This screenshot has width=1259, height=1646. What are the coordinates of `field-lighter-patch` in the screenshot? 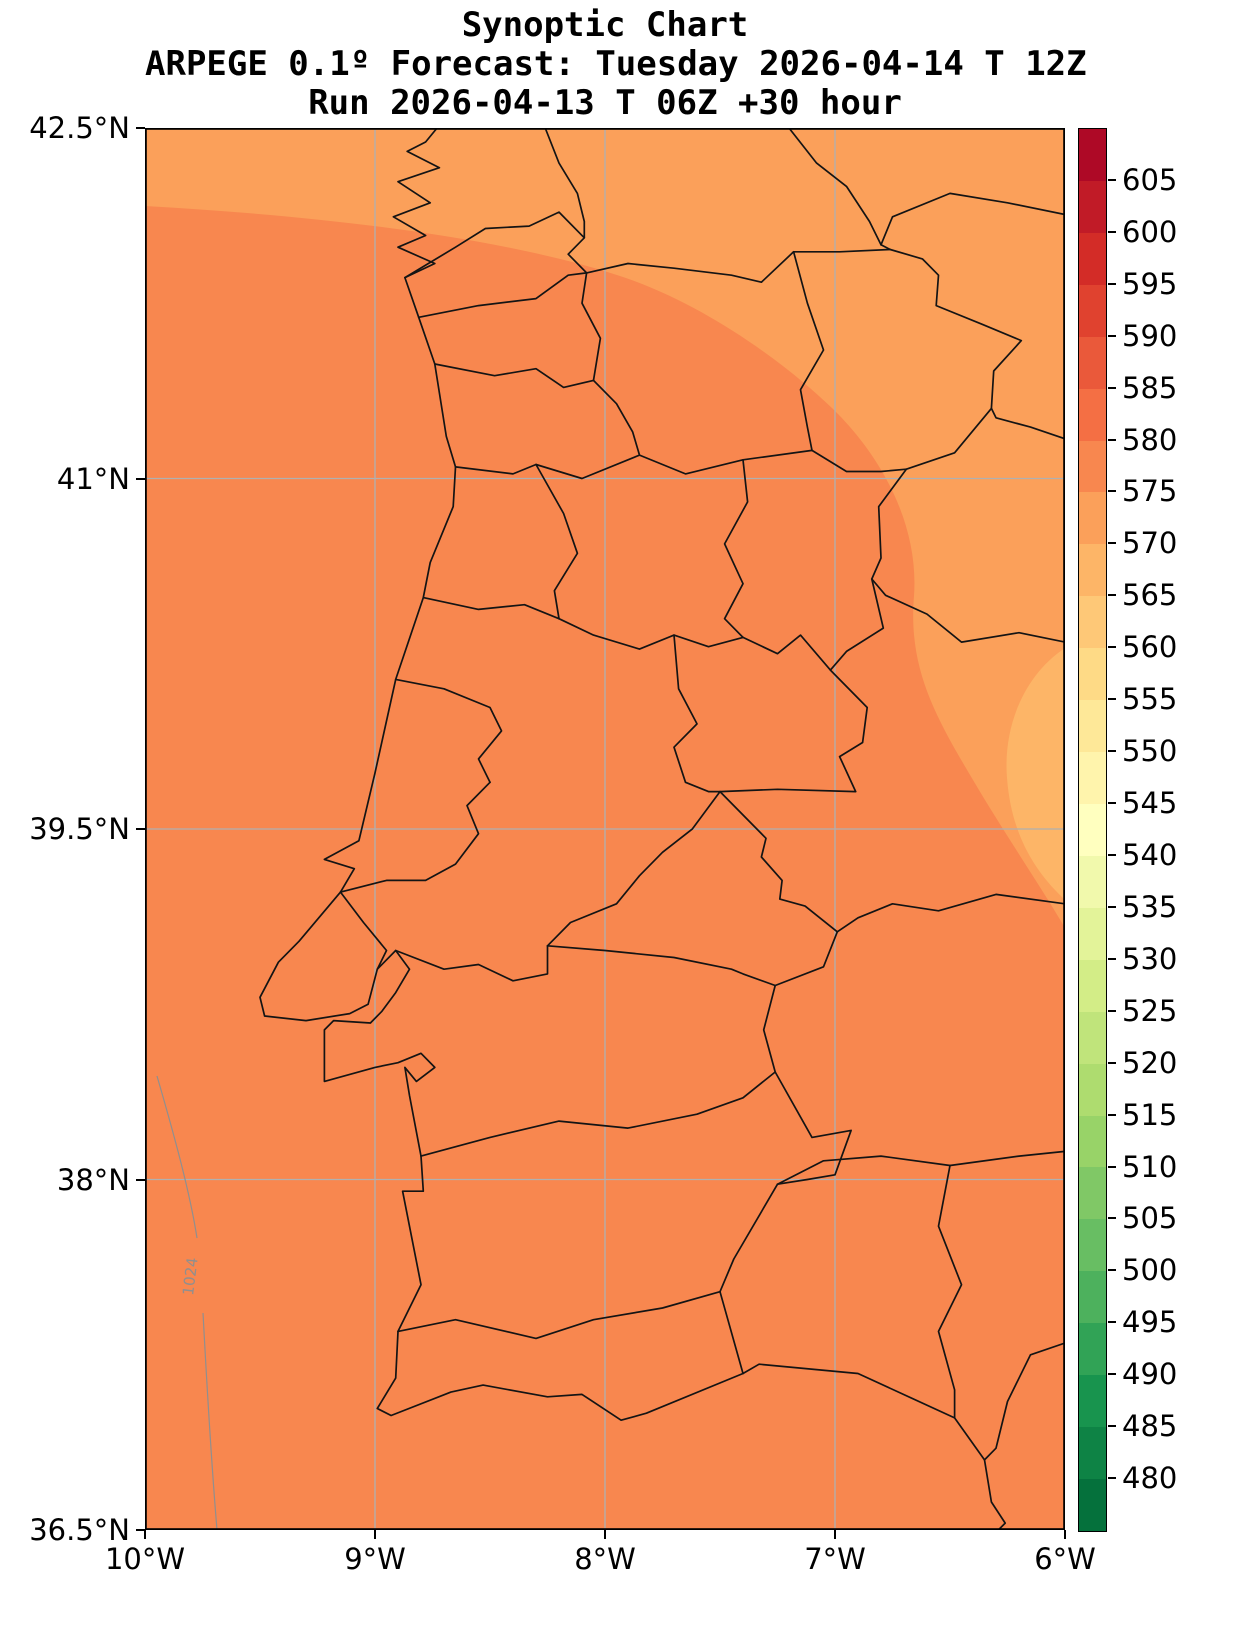 It's located at (1035, 774).